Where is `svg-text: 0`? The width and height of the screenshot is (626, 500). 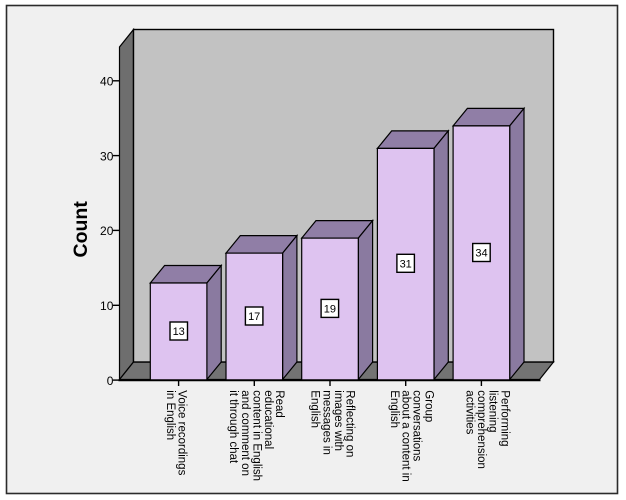
svg-text: 0 is located at coordinates (110, 381).